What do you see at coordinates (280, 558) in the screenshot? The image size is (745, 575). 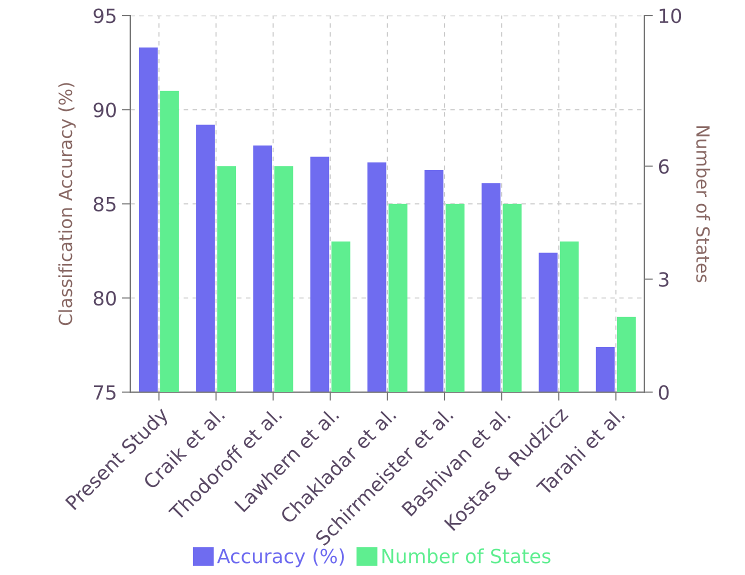 I see `legend-label: Accuracy (%)` at bounding box center [280, 558].